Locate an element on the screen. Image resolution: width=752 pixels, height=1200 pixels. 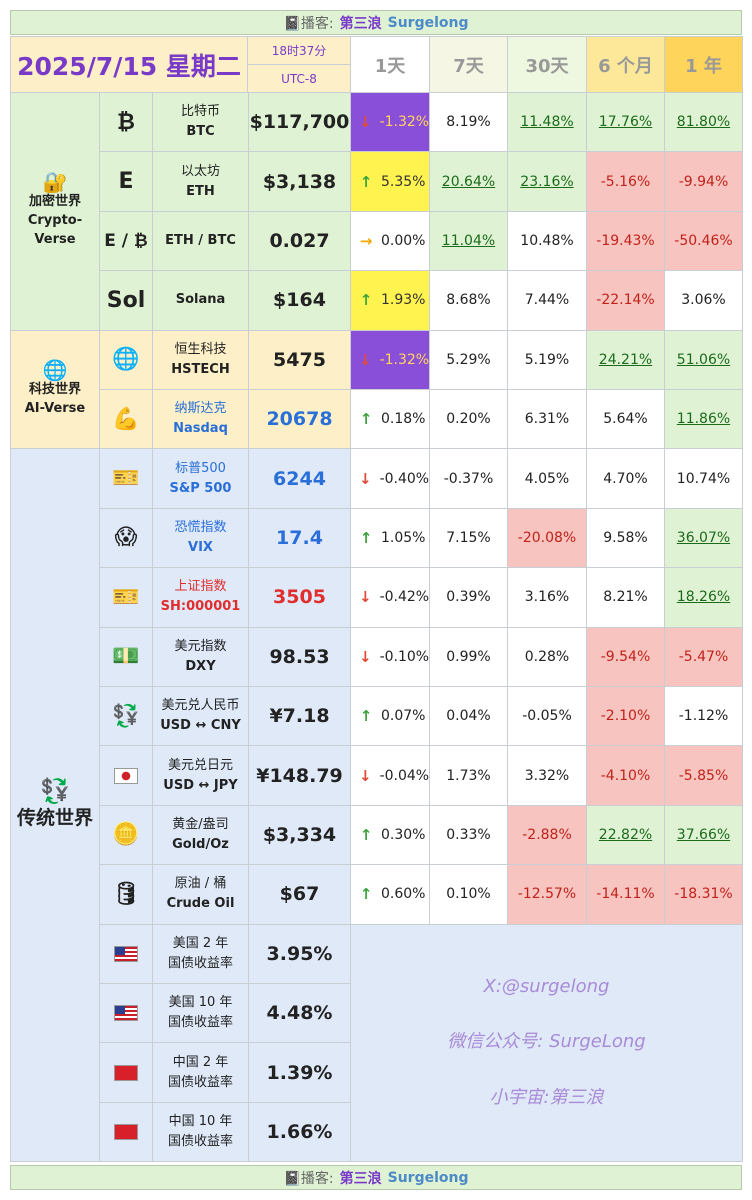
row-name-cell: 标普500 S&P 500 is located at coordinates (200, 478).